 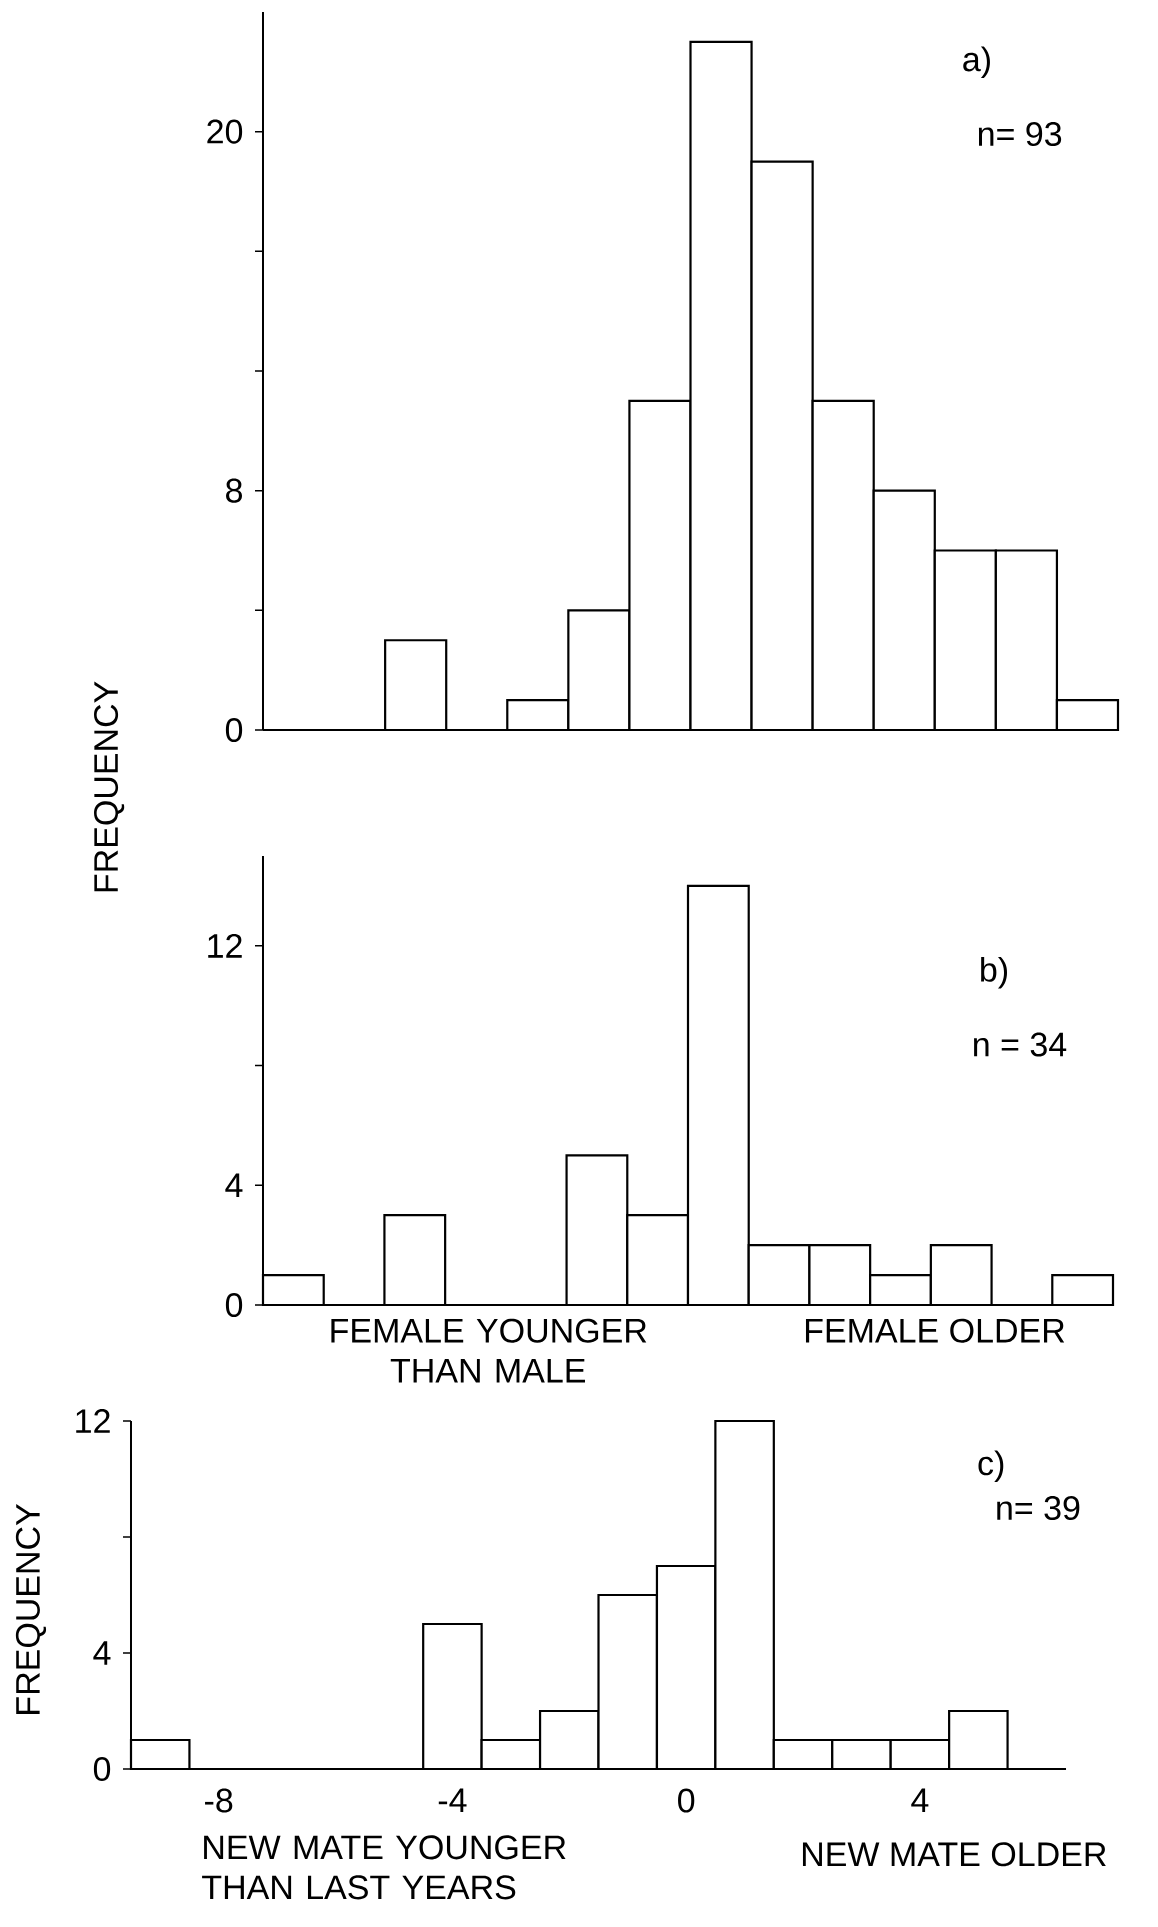 What do you see at coordinates (1020, 1044) in the screenshot?
I see `annotation: n = 34` at bounding box center [1020, 1044].